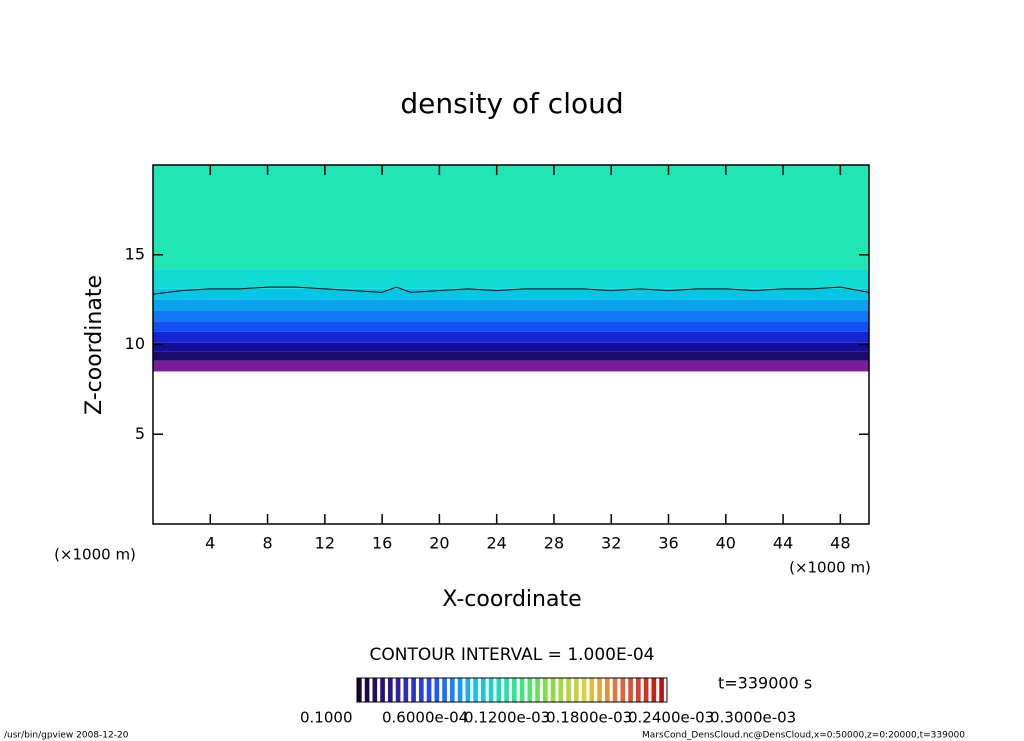  Describe the element at coordinates (325, 543) in the screenshot. I see `x-tick-label: 12` at that location.